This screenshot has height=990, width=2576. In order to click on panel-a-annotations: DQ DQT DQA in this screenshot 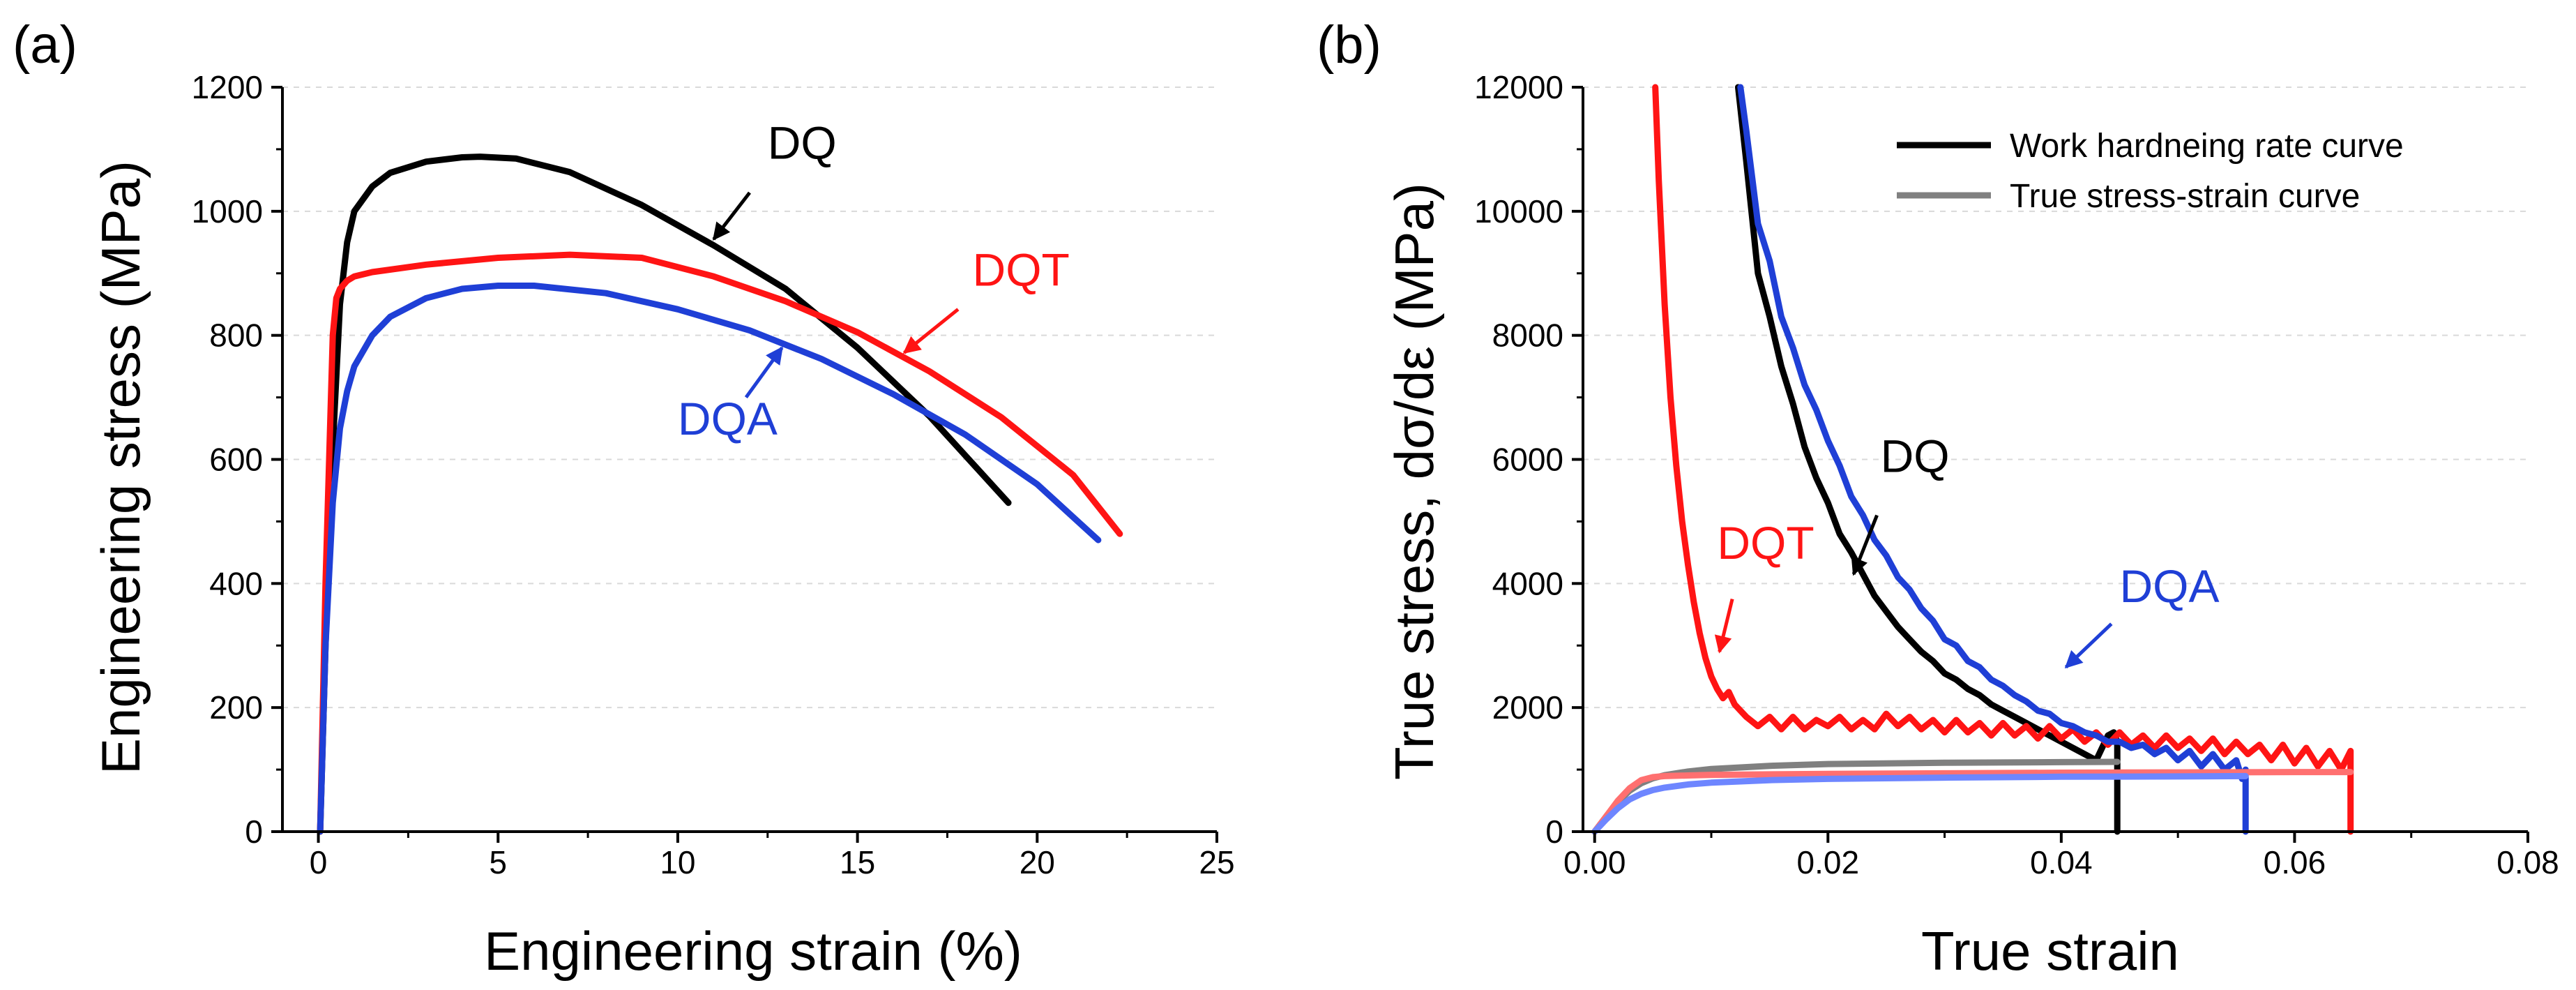, I will do `click(874, 280)`.